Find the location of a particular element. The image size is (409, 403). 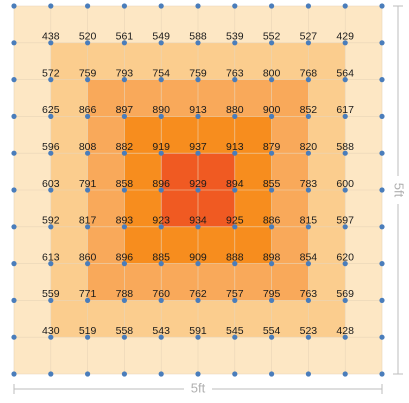

reading-value: 913 is located at coordinates (198, 110).